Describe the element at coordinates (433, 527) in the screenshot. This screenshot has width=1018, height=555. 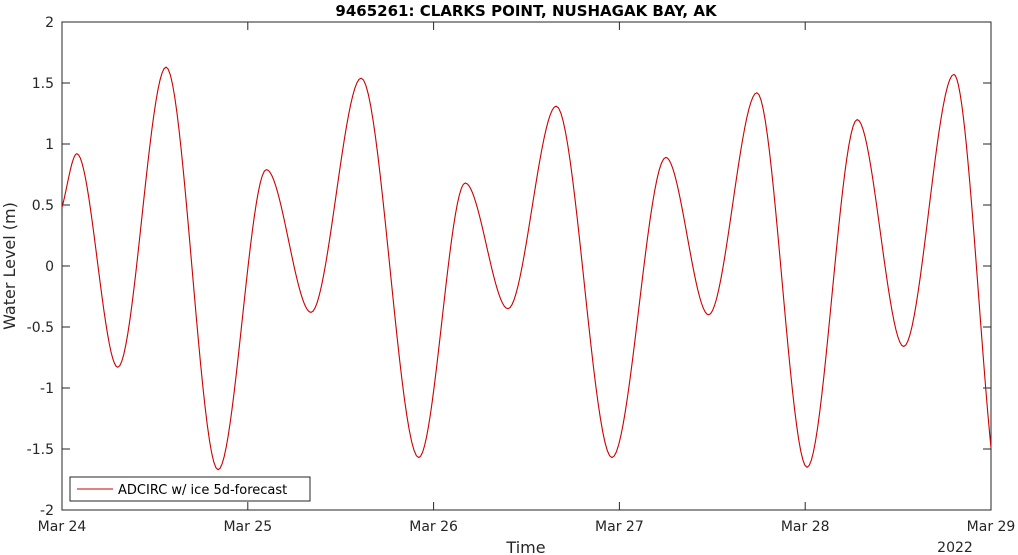
I see `x-tick-label: Mar 26` at that location.